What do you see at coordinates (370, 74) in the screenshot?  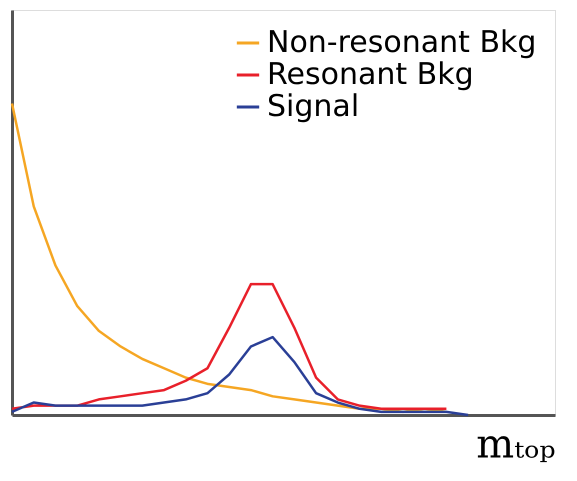 I see `legend-label: Resonant Bkg` at bounding box center [370, 74].